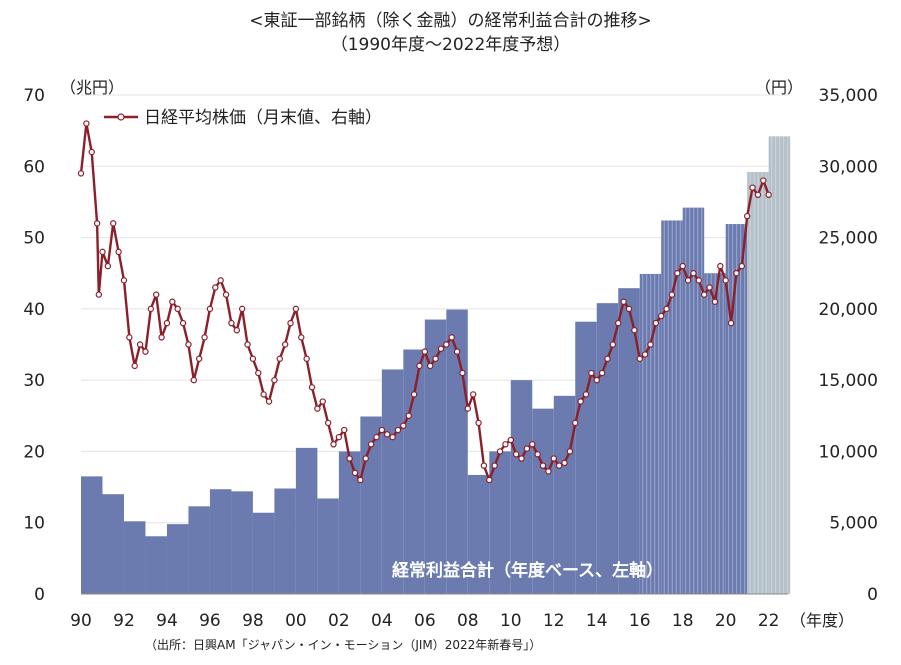  Describe the element at coordinates (779, 87) in the screenshot. I see `right-axis-unit: （円）` at that location.